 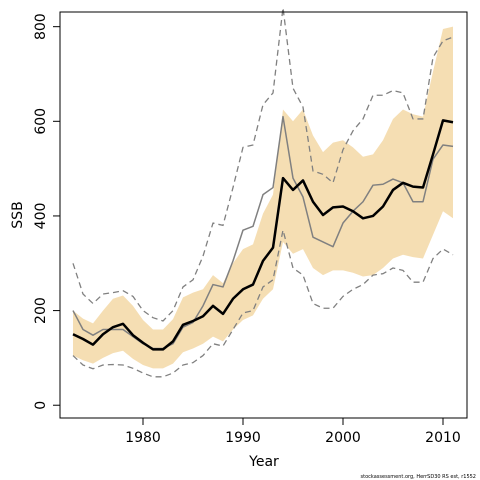 What do you see at coordinates (443, 438) in the screenshot?
I see `x-tick-label: 2010` at bounding box center [443, 438].